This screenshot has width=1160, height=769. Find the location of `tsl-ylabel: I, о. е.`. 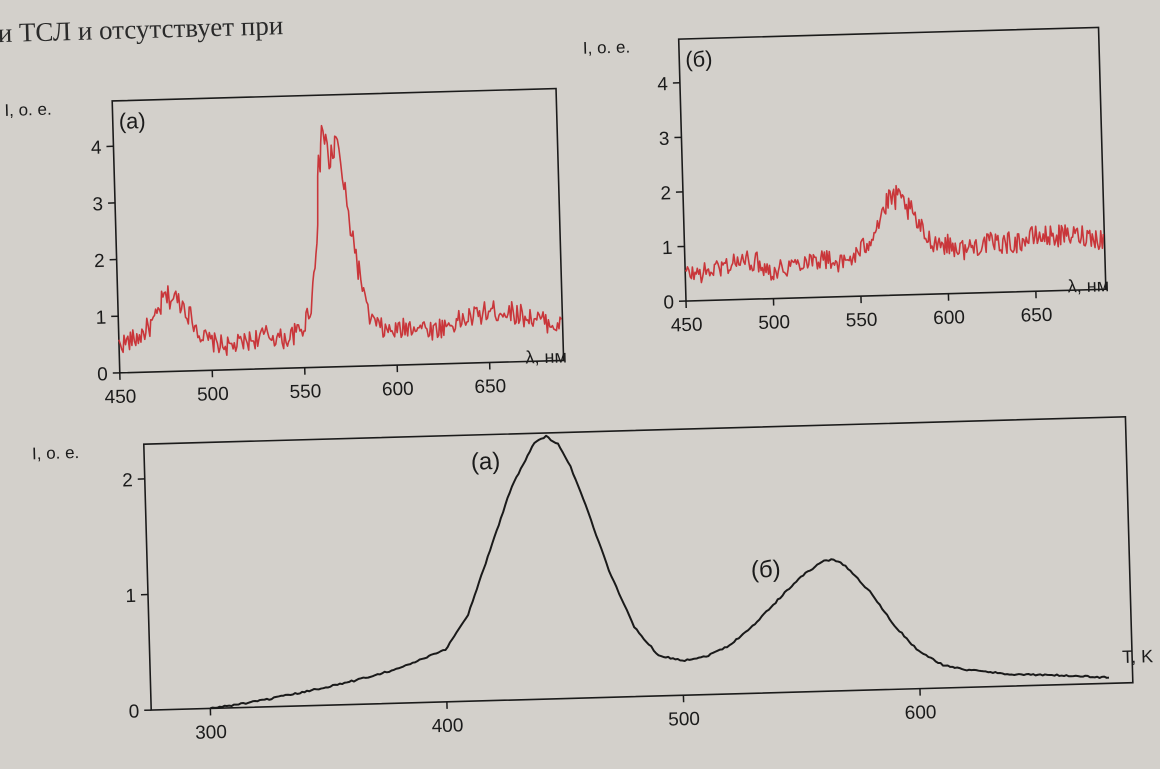

tsl-ylabel: I, о. е. is located at coordinates (56, 453).